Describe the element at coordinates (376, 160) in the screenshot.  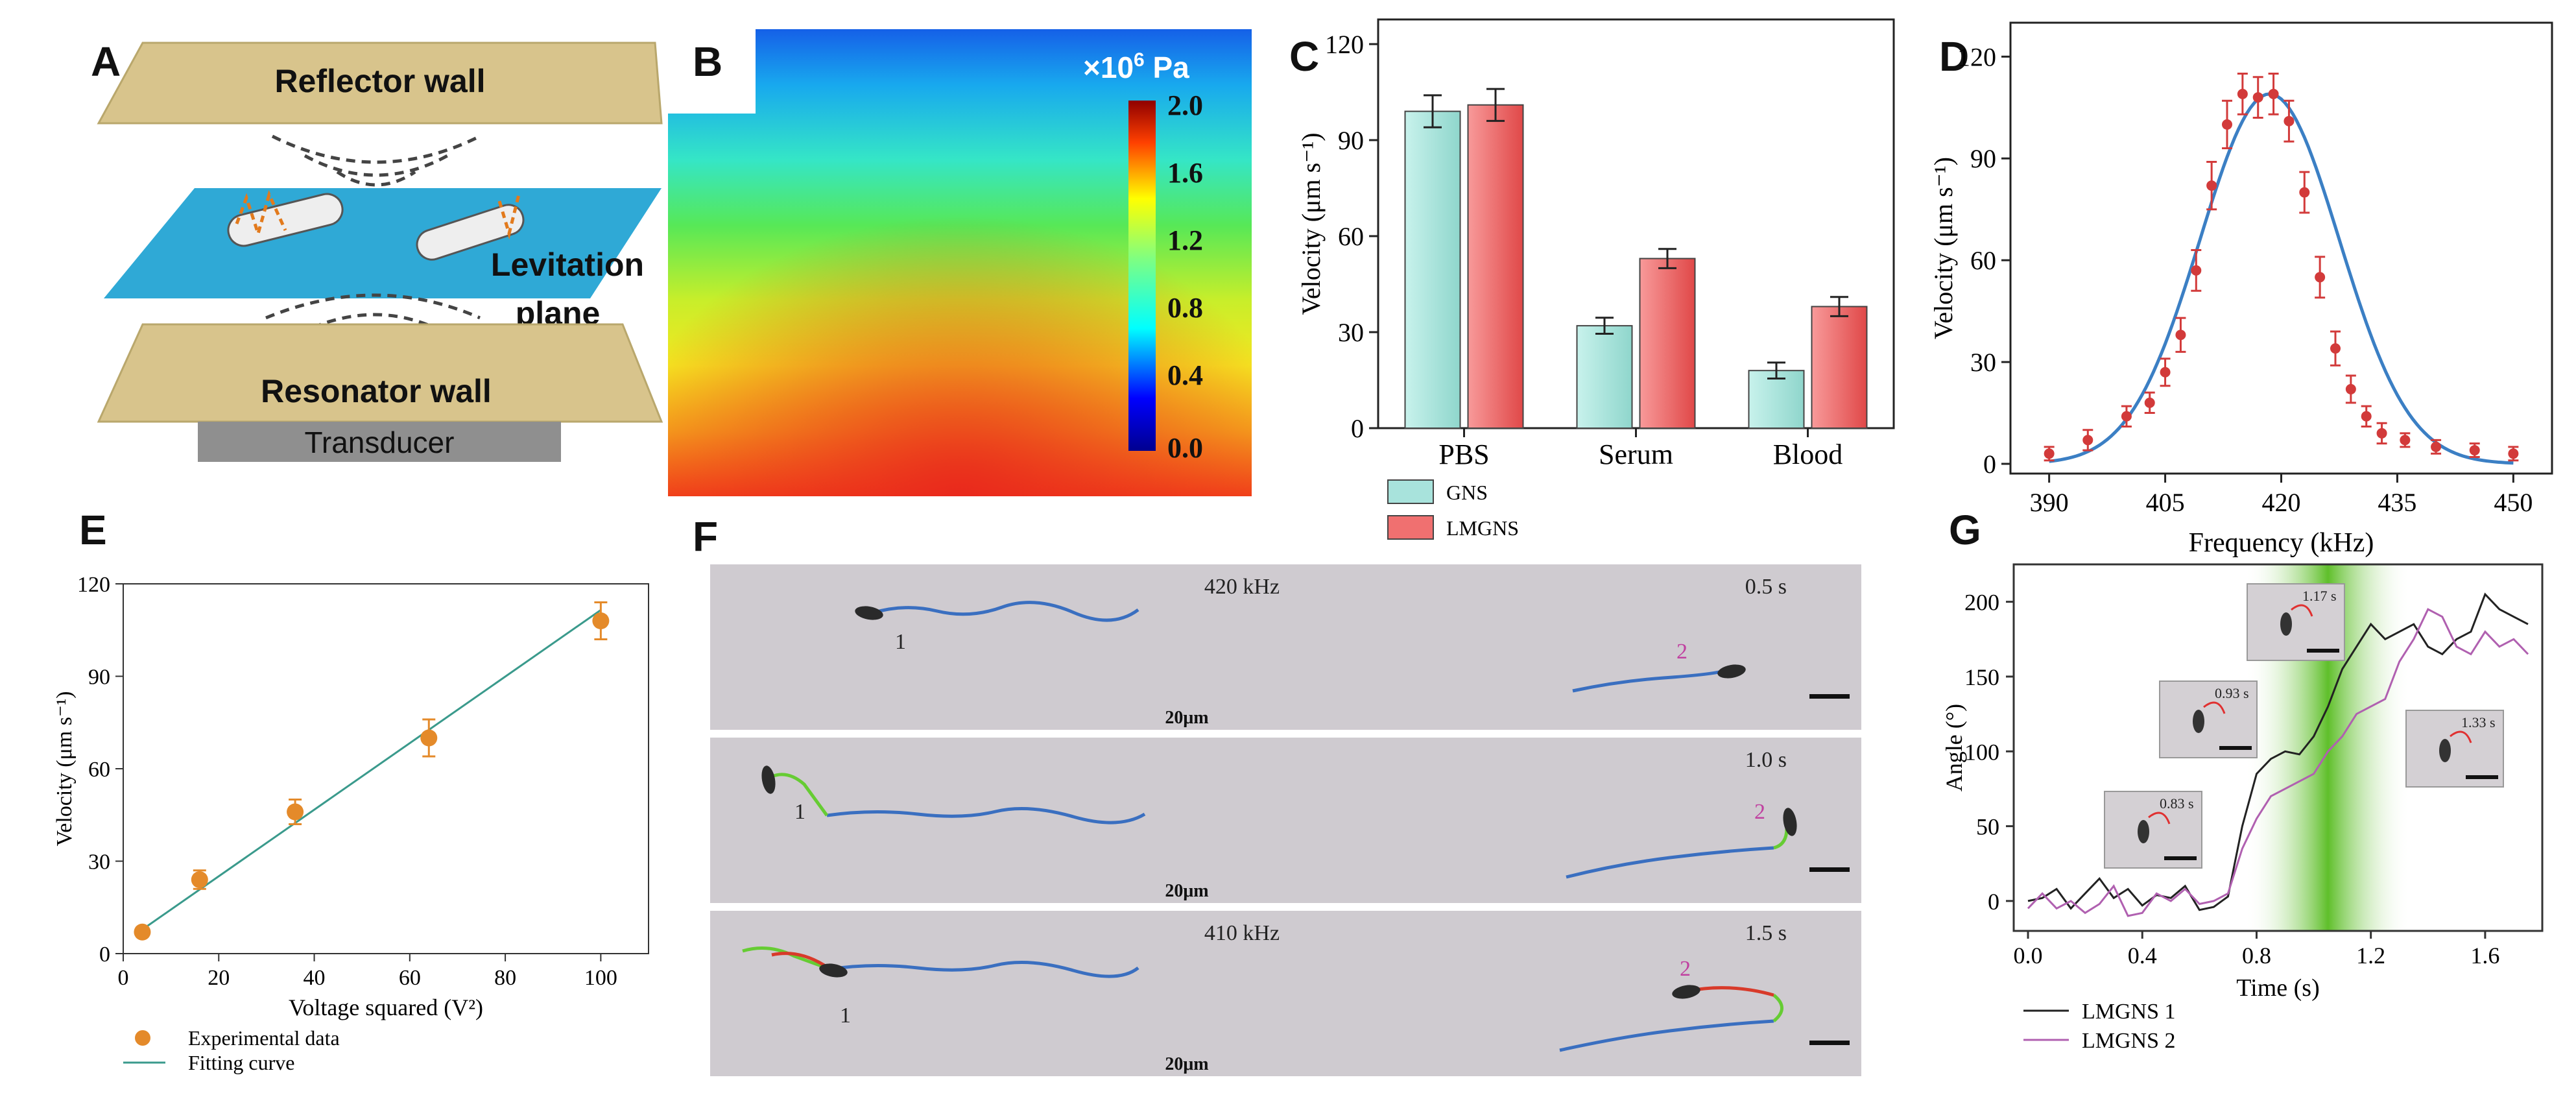
I see `top-waves` at that location.